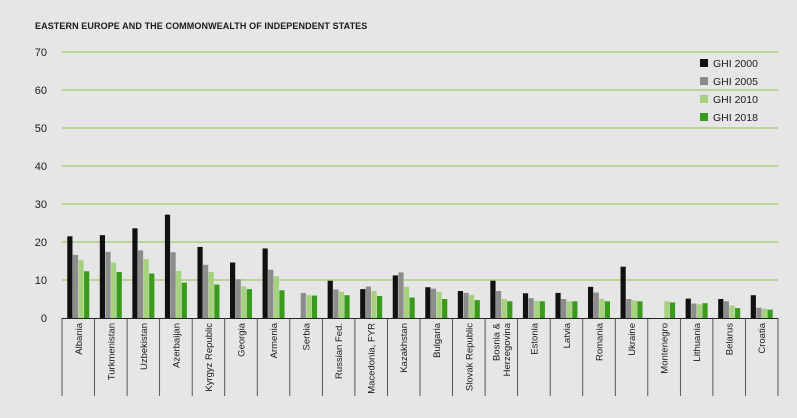 This screenshot has width=797, height=418. What do you see at coordinates (437, 340) in the screenshot?
I see `x-tick-label: Bulgaria` at bounding box center [437, 340].